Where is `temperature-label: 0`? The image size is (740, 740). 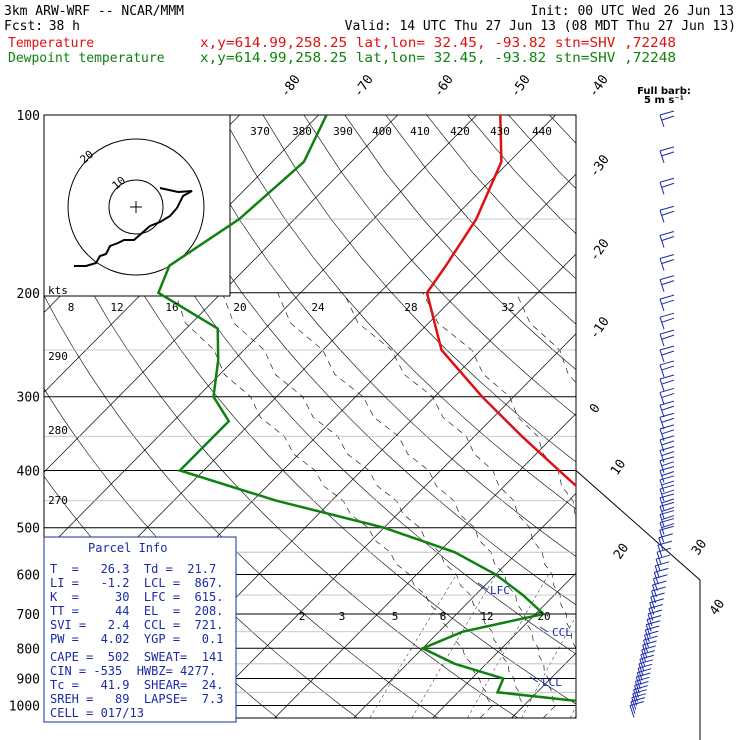
temperature-label: 0 is located at coordinates (595, 408).